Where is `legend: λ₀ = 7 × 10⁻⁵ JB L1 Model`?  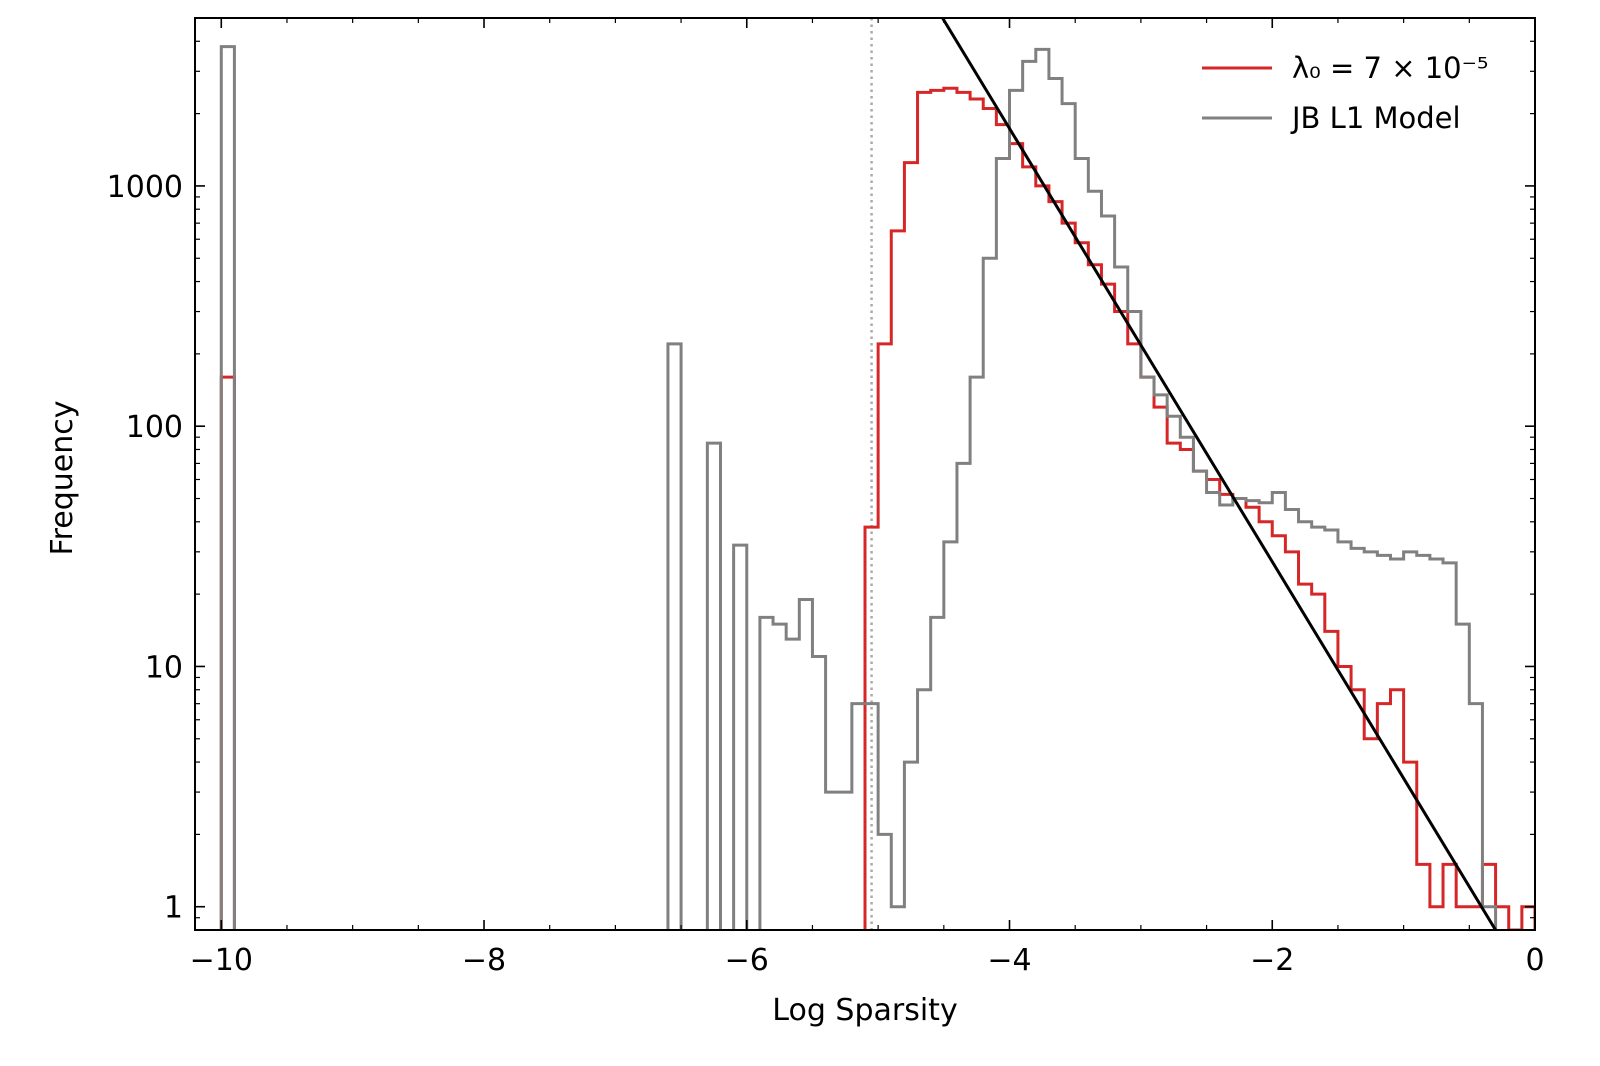
legend: λ₀ = 7 × 10⁻⁵ JB L1 Model is located at coordinates (1345, 93).